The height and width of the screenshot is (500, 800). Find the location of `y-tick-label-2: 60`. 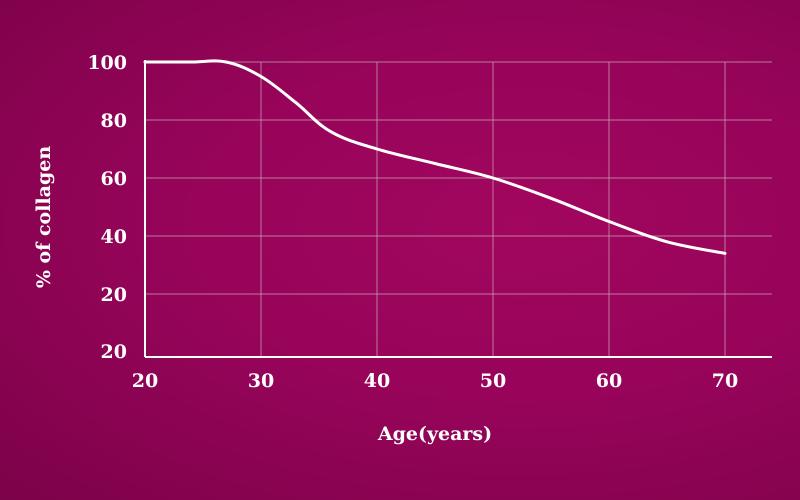

y-tick-label-2: 60 is located at coordinates (114, 179).